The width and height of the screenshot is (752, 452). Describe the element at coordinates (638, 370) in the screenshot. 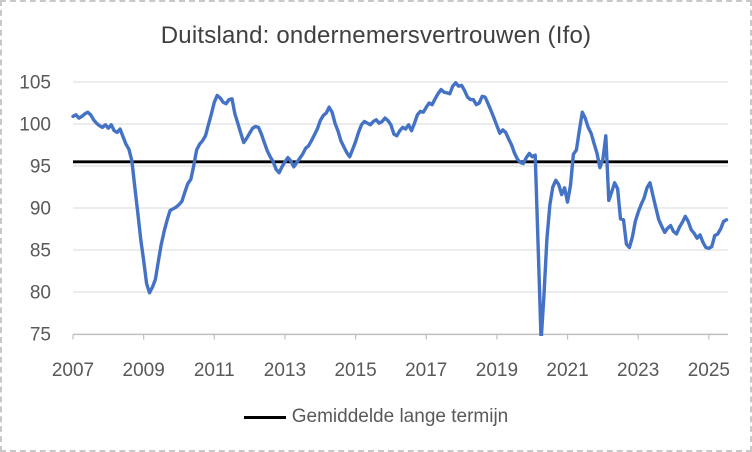

I see `x-axis-label-2023: 2023` at that location.